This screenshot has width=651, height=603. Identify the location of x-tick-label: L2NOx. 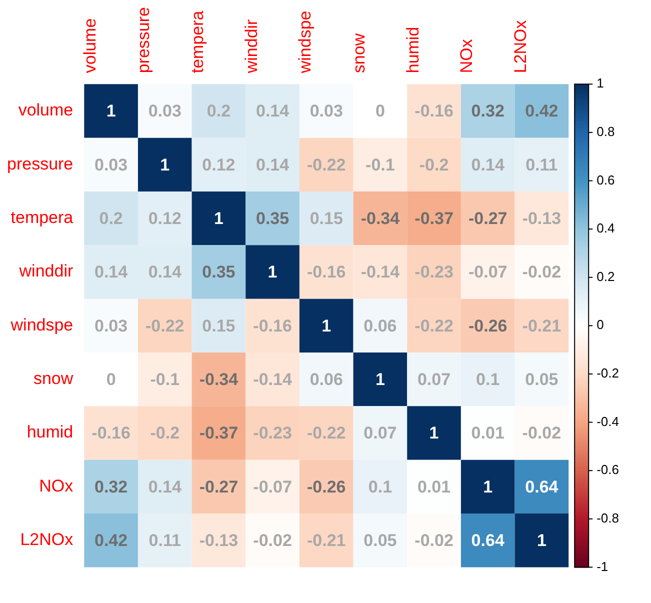
(520, 47).